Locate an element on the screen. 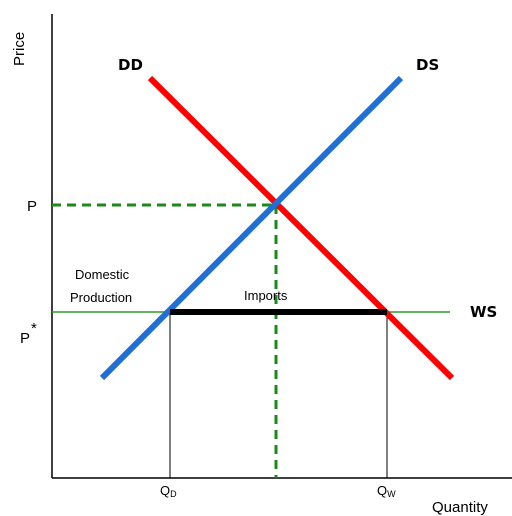 This screenshot has height=516, width=512. supply-label: DS is located at coordinates (427, 65).